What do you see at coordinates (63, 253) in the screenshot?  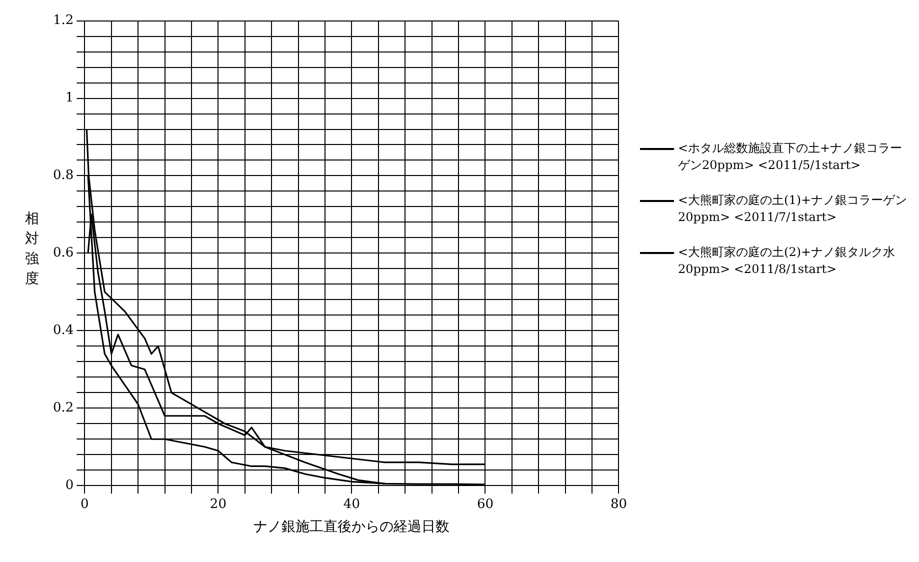 I see `y-tick-label: 0.6` at bounding box center [63, 253].